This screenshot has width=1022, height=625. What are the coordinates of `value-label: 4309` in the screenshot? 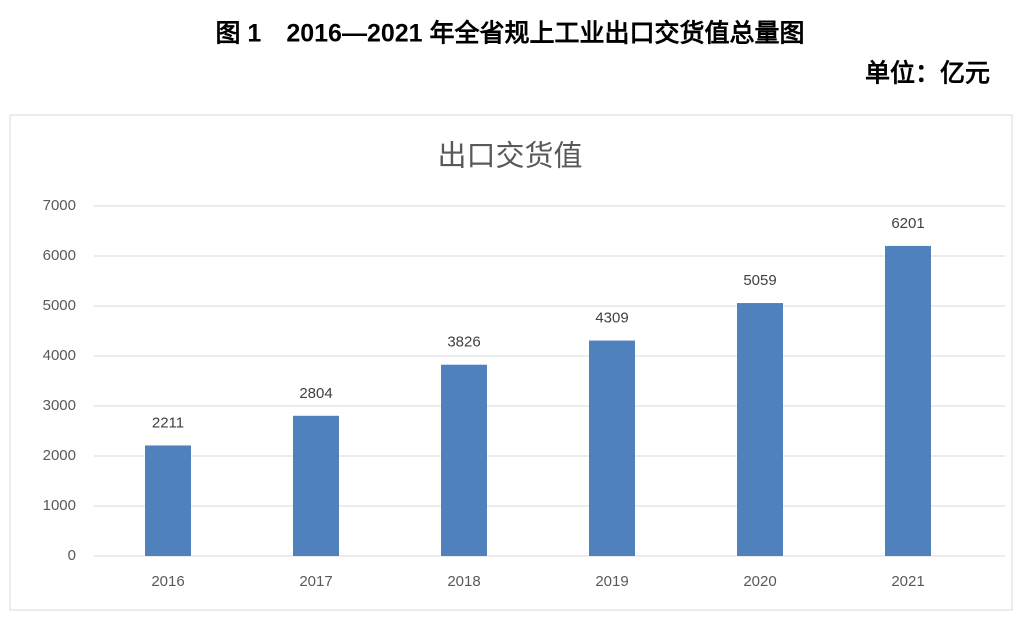 It's located at (611, 318).